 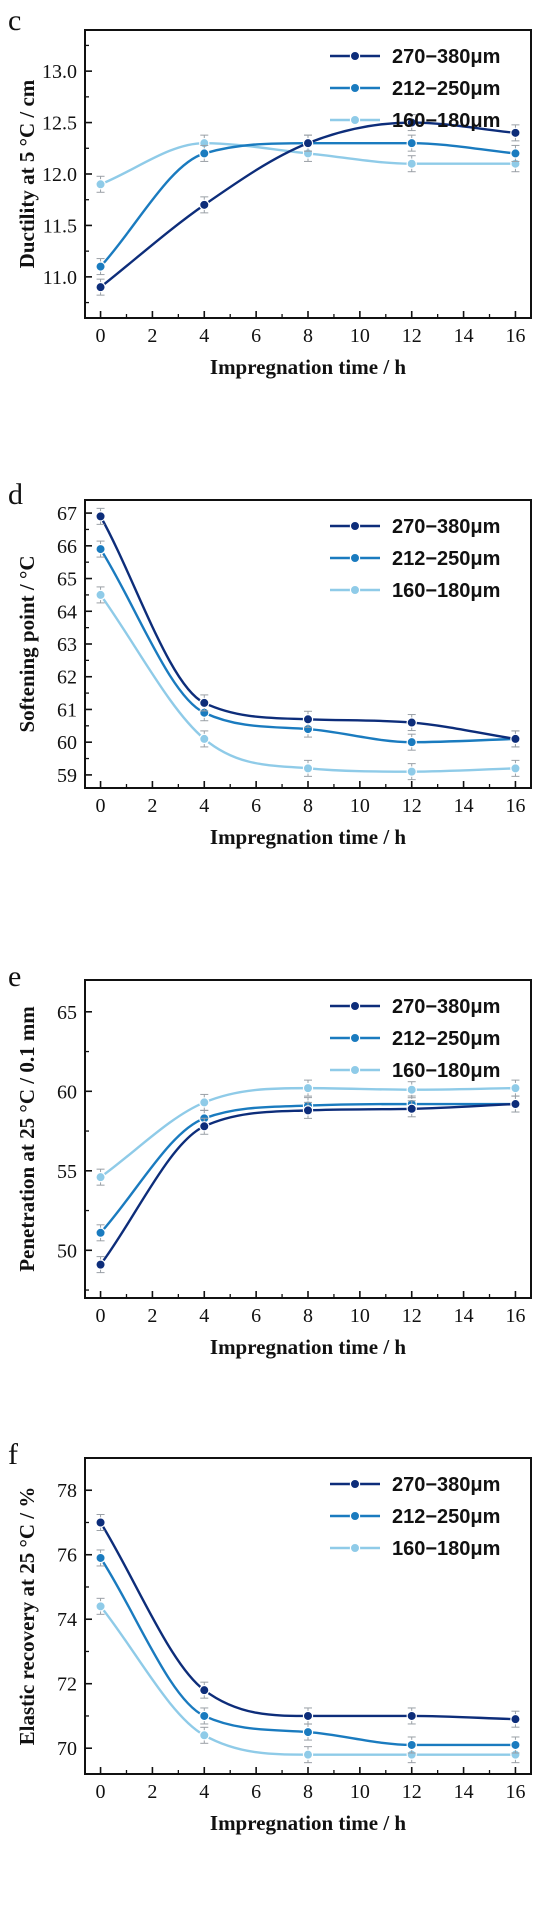 I want to click on panel-letter: f, so click(x=13, y=1454).